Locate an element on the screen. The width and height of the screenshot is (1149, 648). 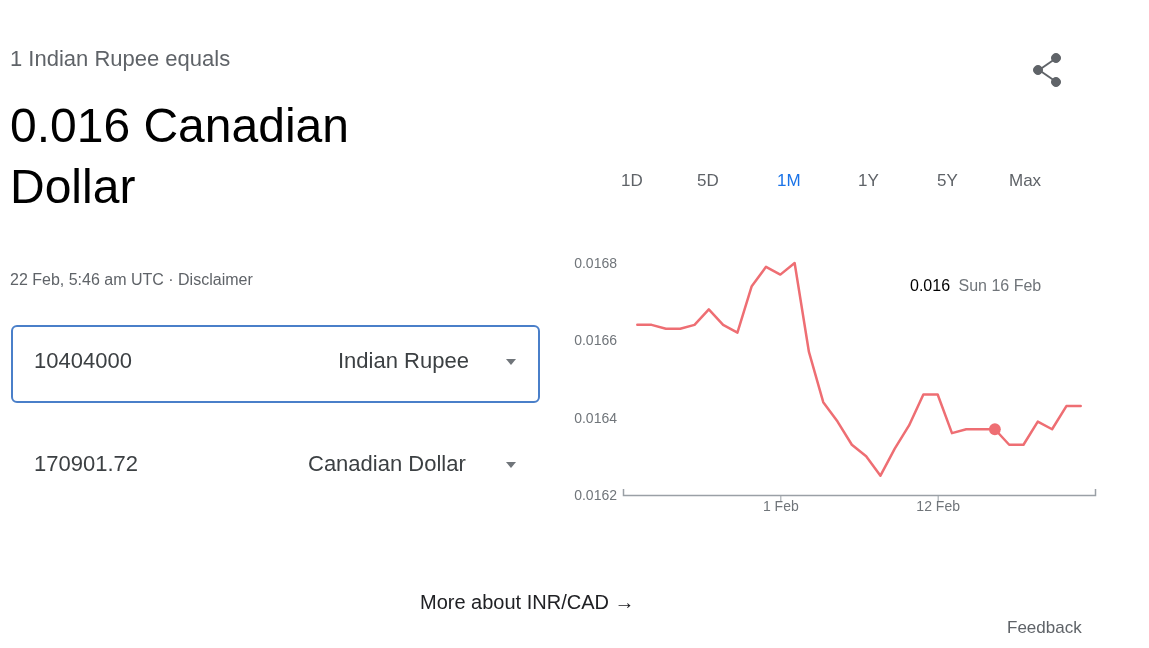
text: 1D is located at coordinates (632, 181).